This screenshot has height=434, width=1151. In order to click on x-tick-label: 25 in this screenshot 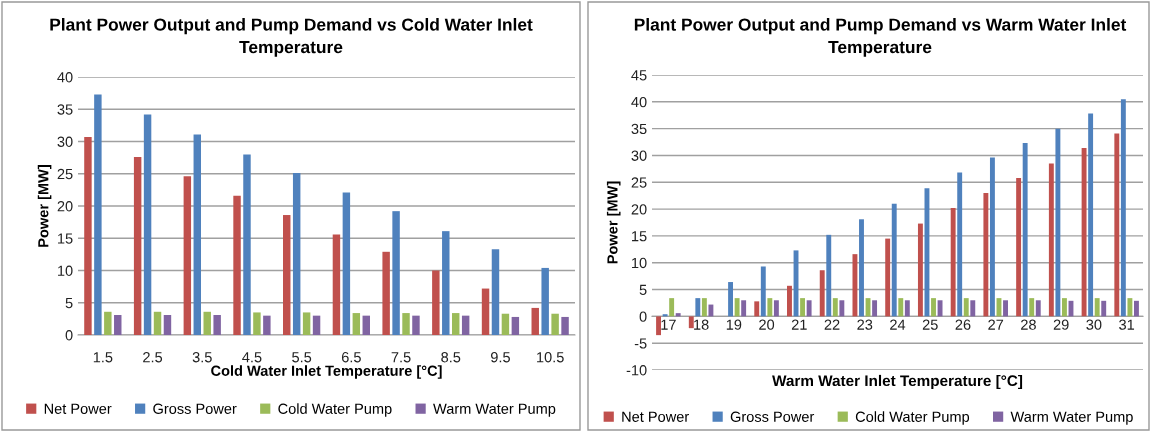, I will do `click(930, 324)`.